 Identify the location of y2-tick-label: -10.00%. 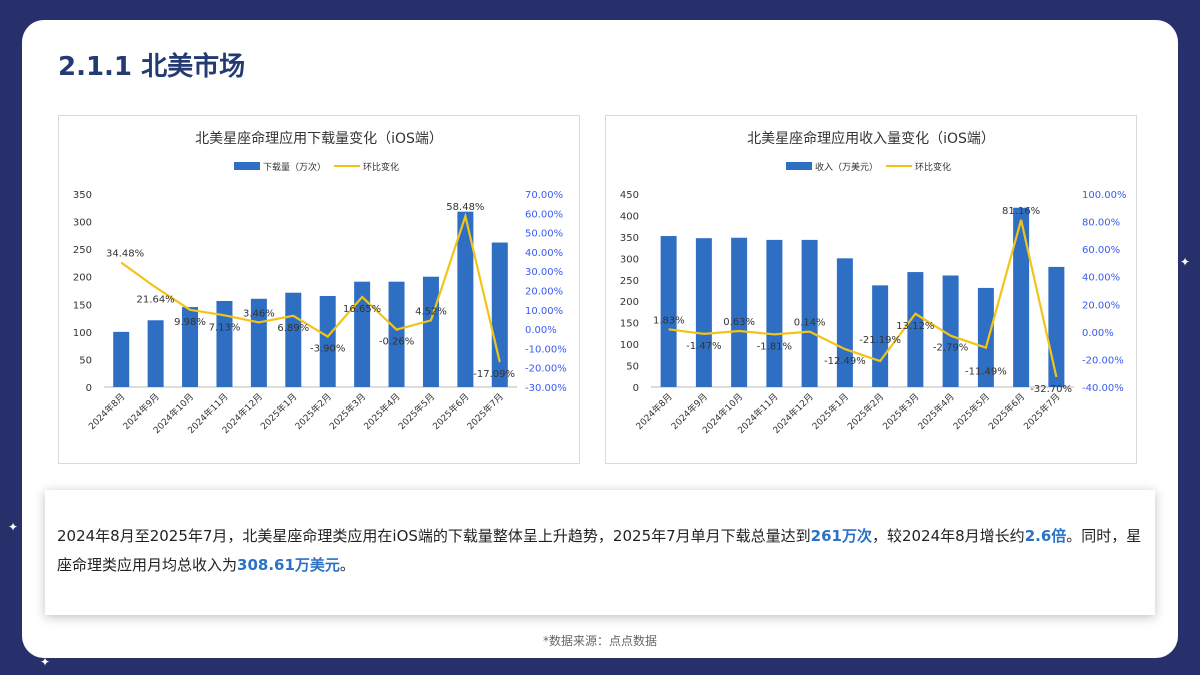
(546, 349).